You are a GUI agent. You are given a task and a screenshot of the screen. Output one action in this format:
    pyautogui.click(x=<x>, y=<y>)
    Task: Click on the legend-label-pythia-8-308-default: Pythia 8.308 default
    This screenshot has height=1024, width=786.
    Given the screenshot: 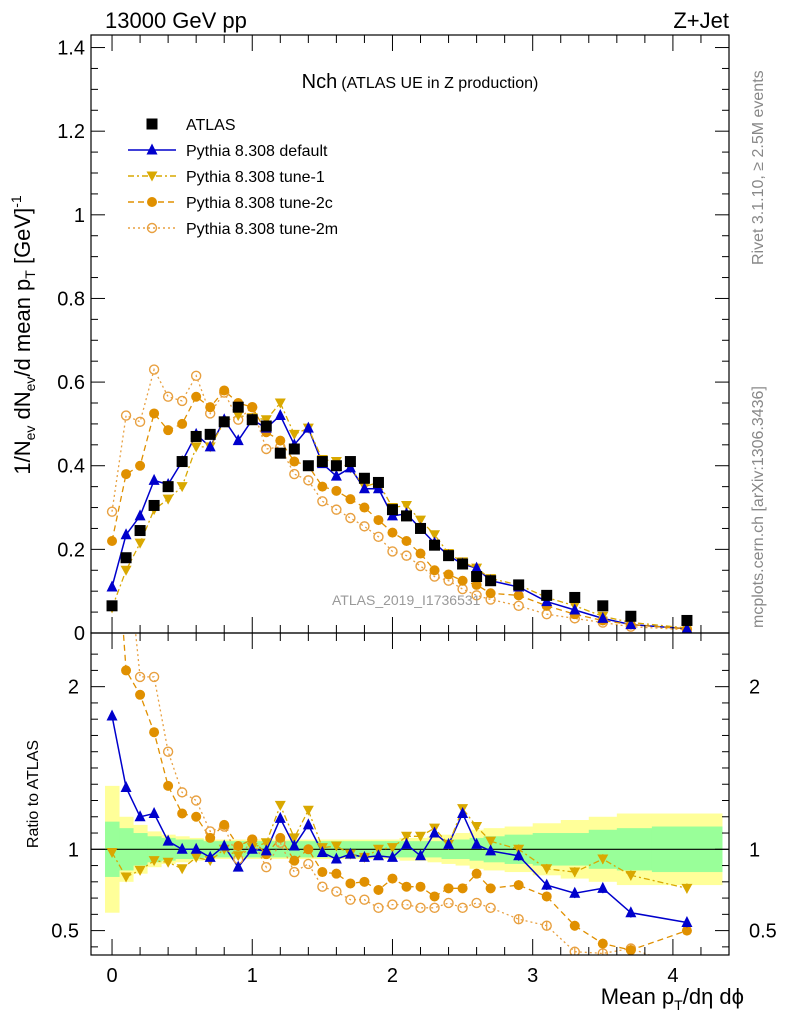 What is the action you would take?
    pyautogui.click(x=257, y=151)
    